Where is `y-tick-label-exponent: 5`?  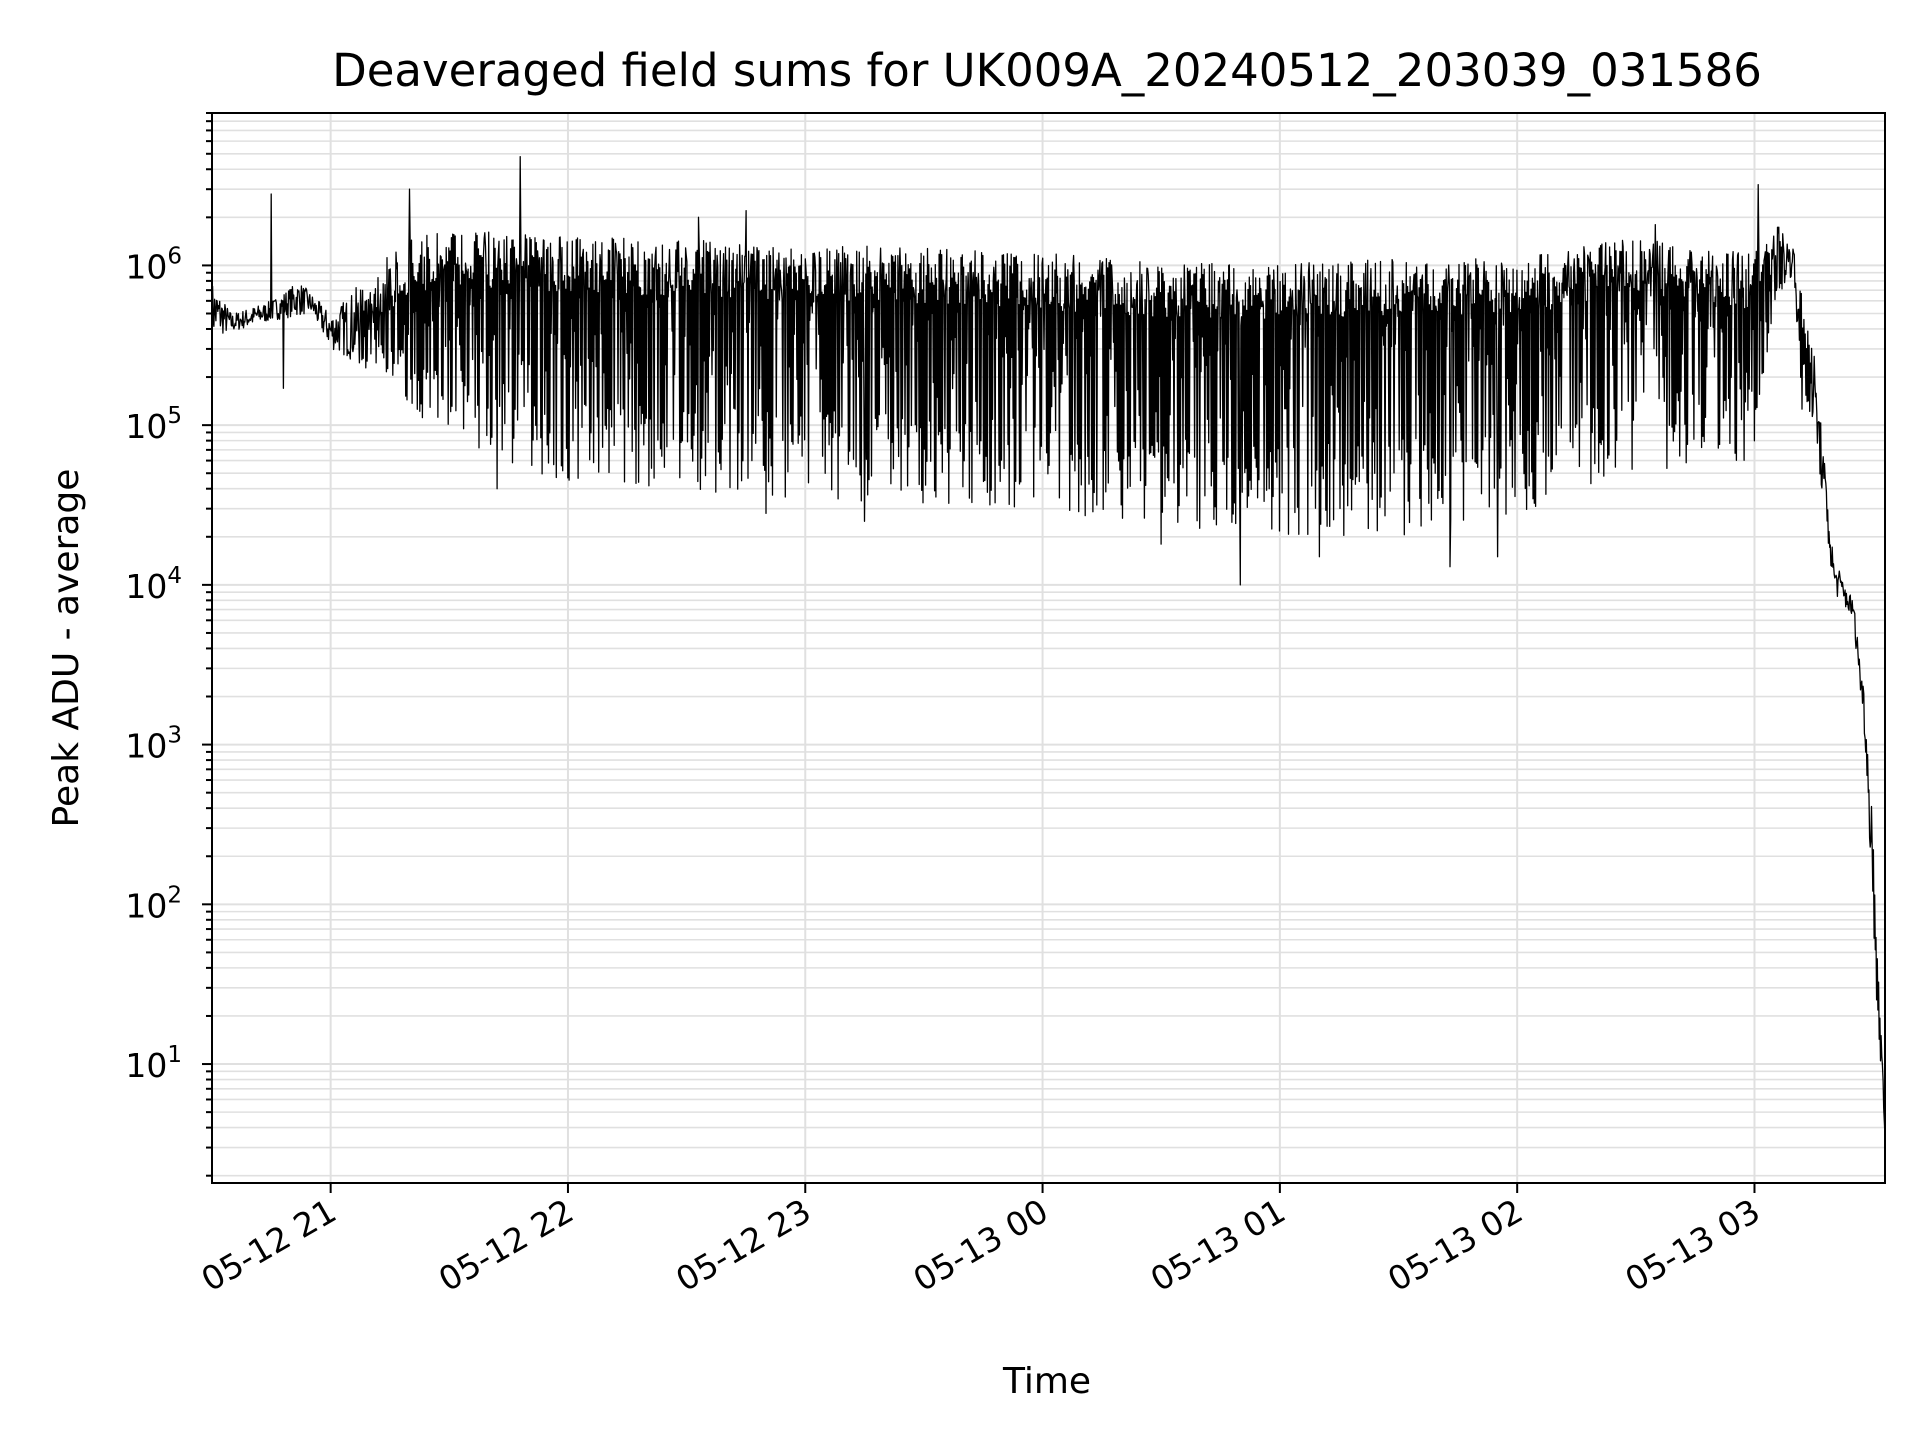
y-tick-label-exponent: 5 is located at coordinates (174, 416).